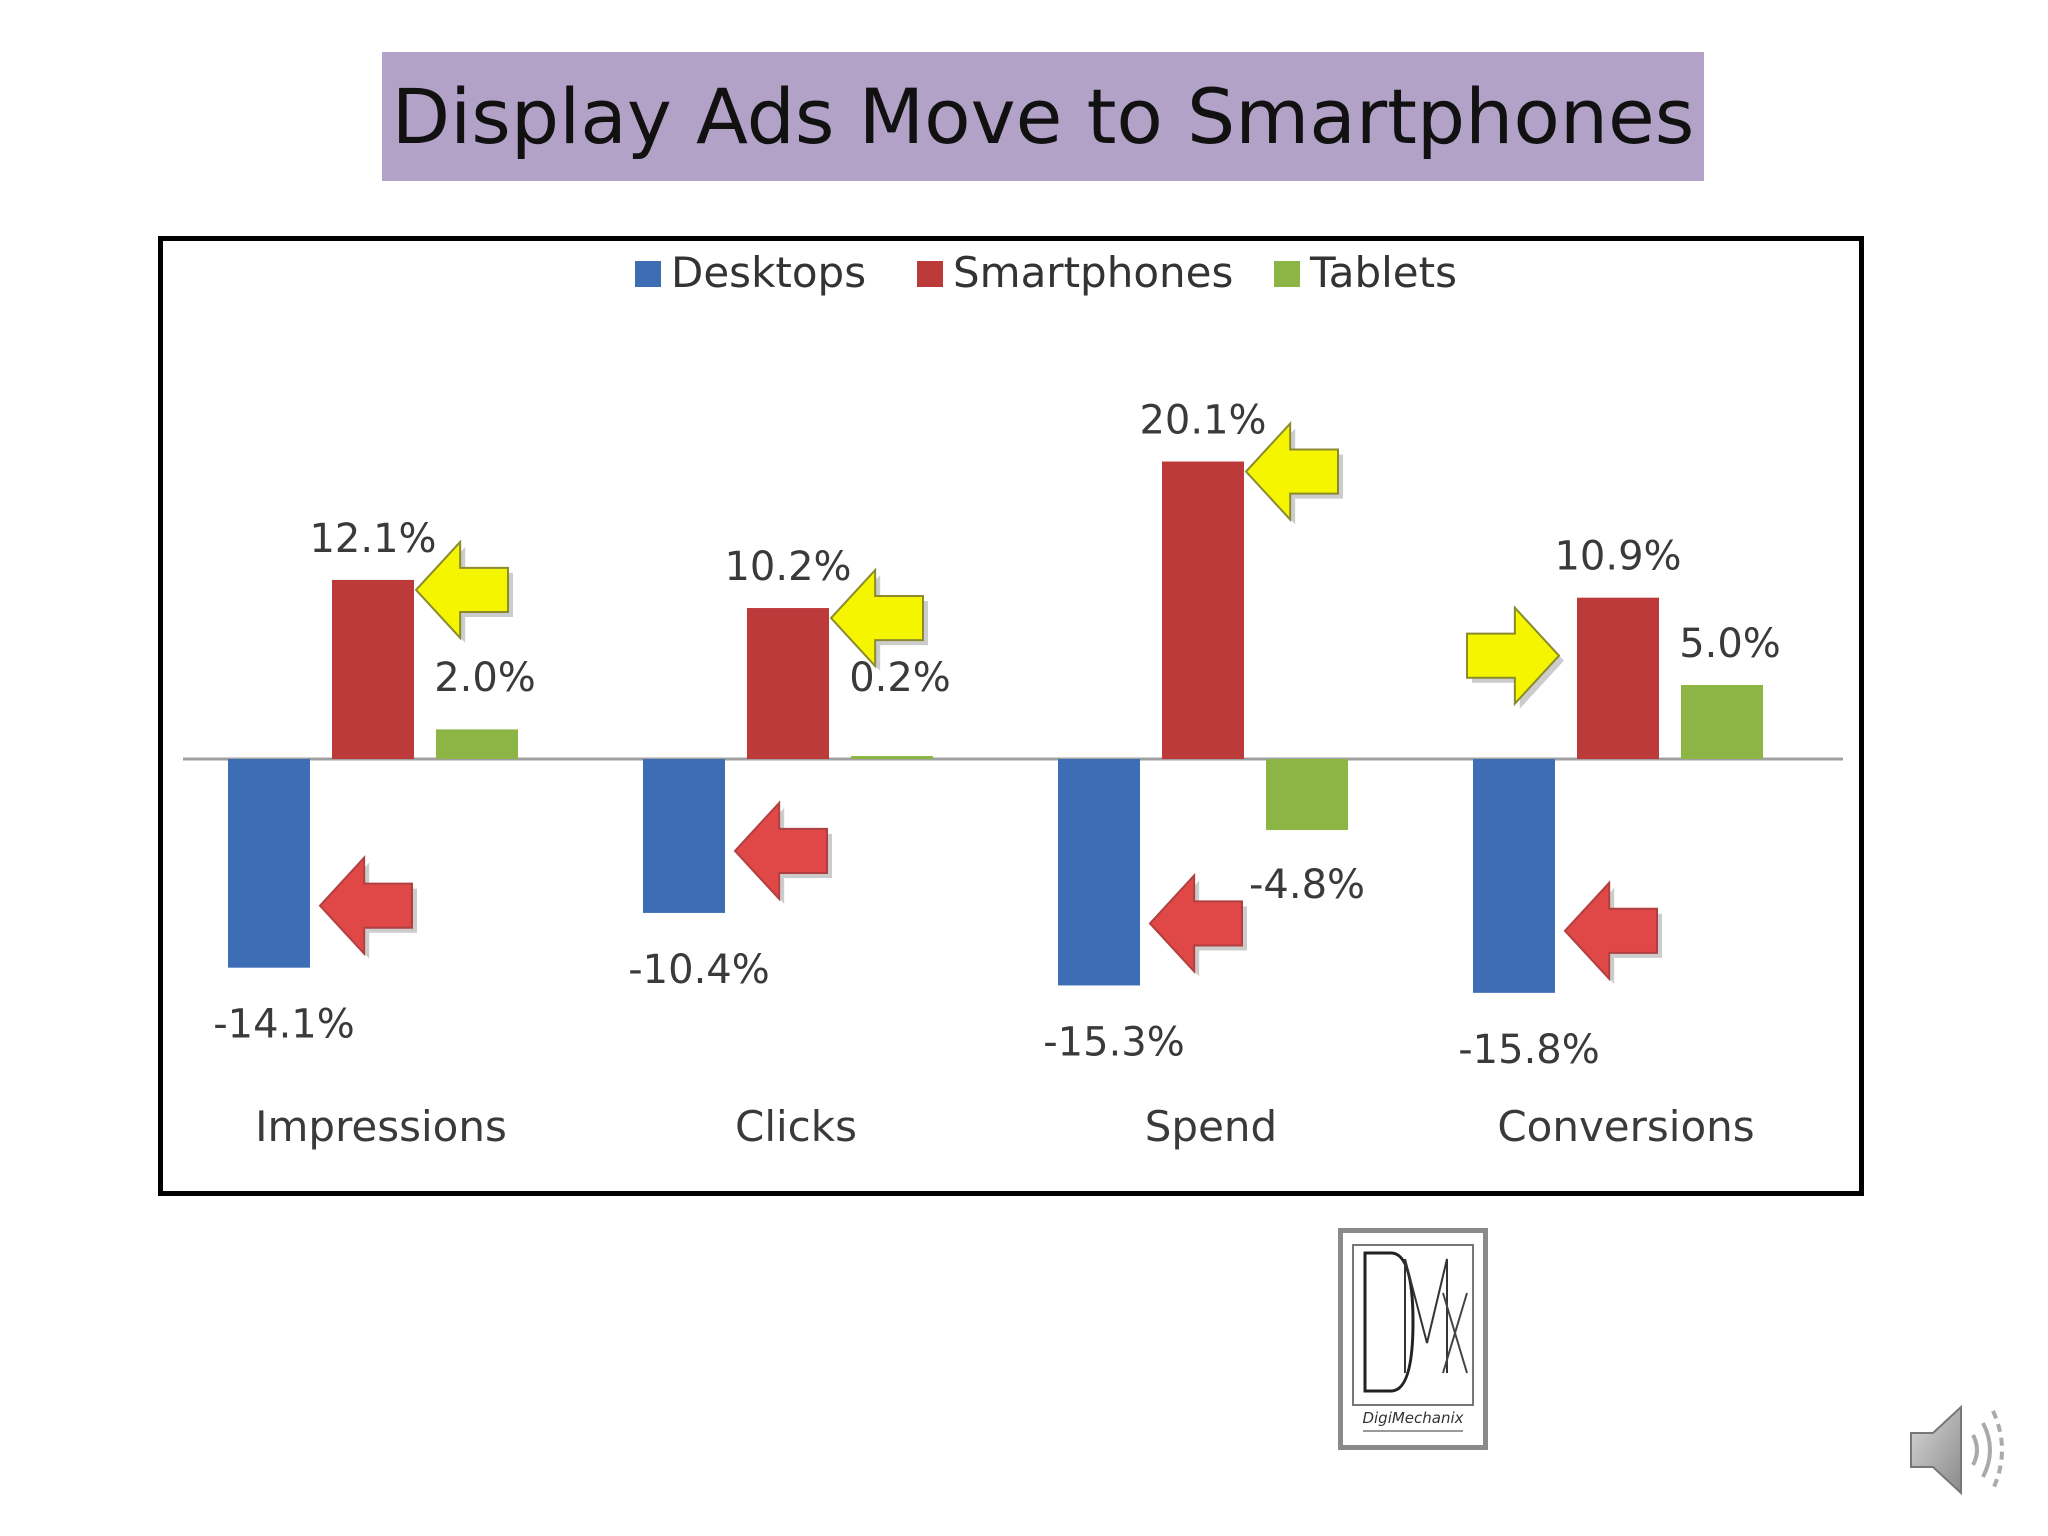 The height and width of the screenshot is (1536, 2048). I want to click on legend-label-smartphones: Smartphones, so click(1093, 272).